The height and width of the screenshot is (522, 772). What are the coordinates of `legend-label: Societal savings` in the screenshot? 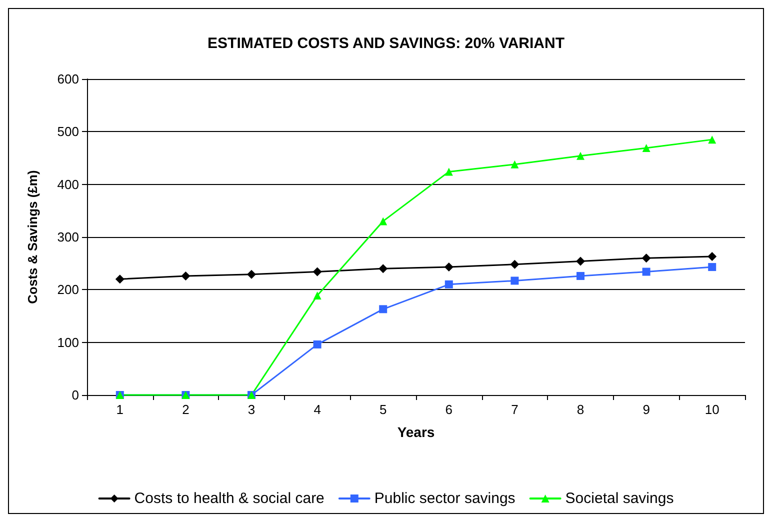 It's located at (619, 498).